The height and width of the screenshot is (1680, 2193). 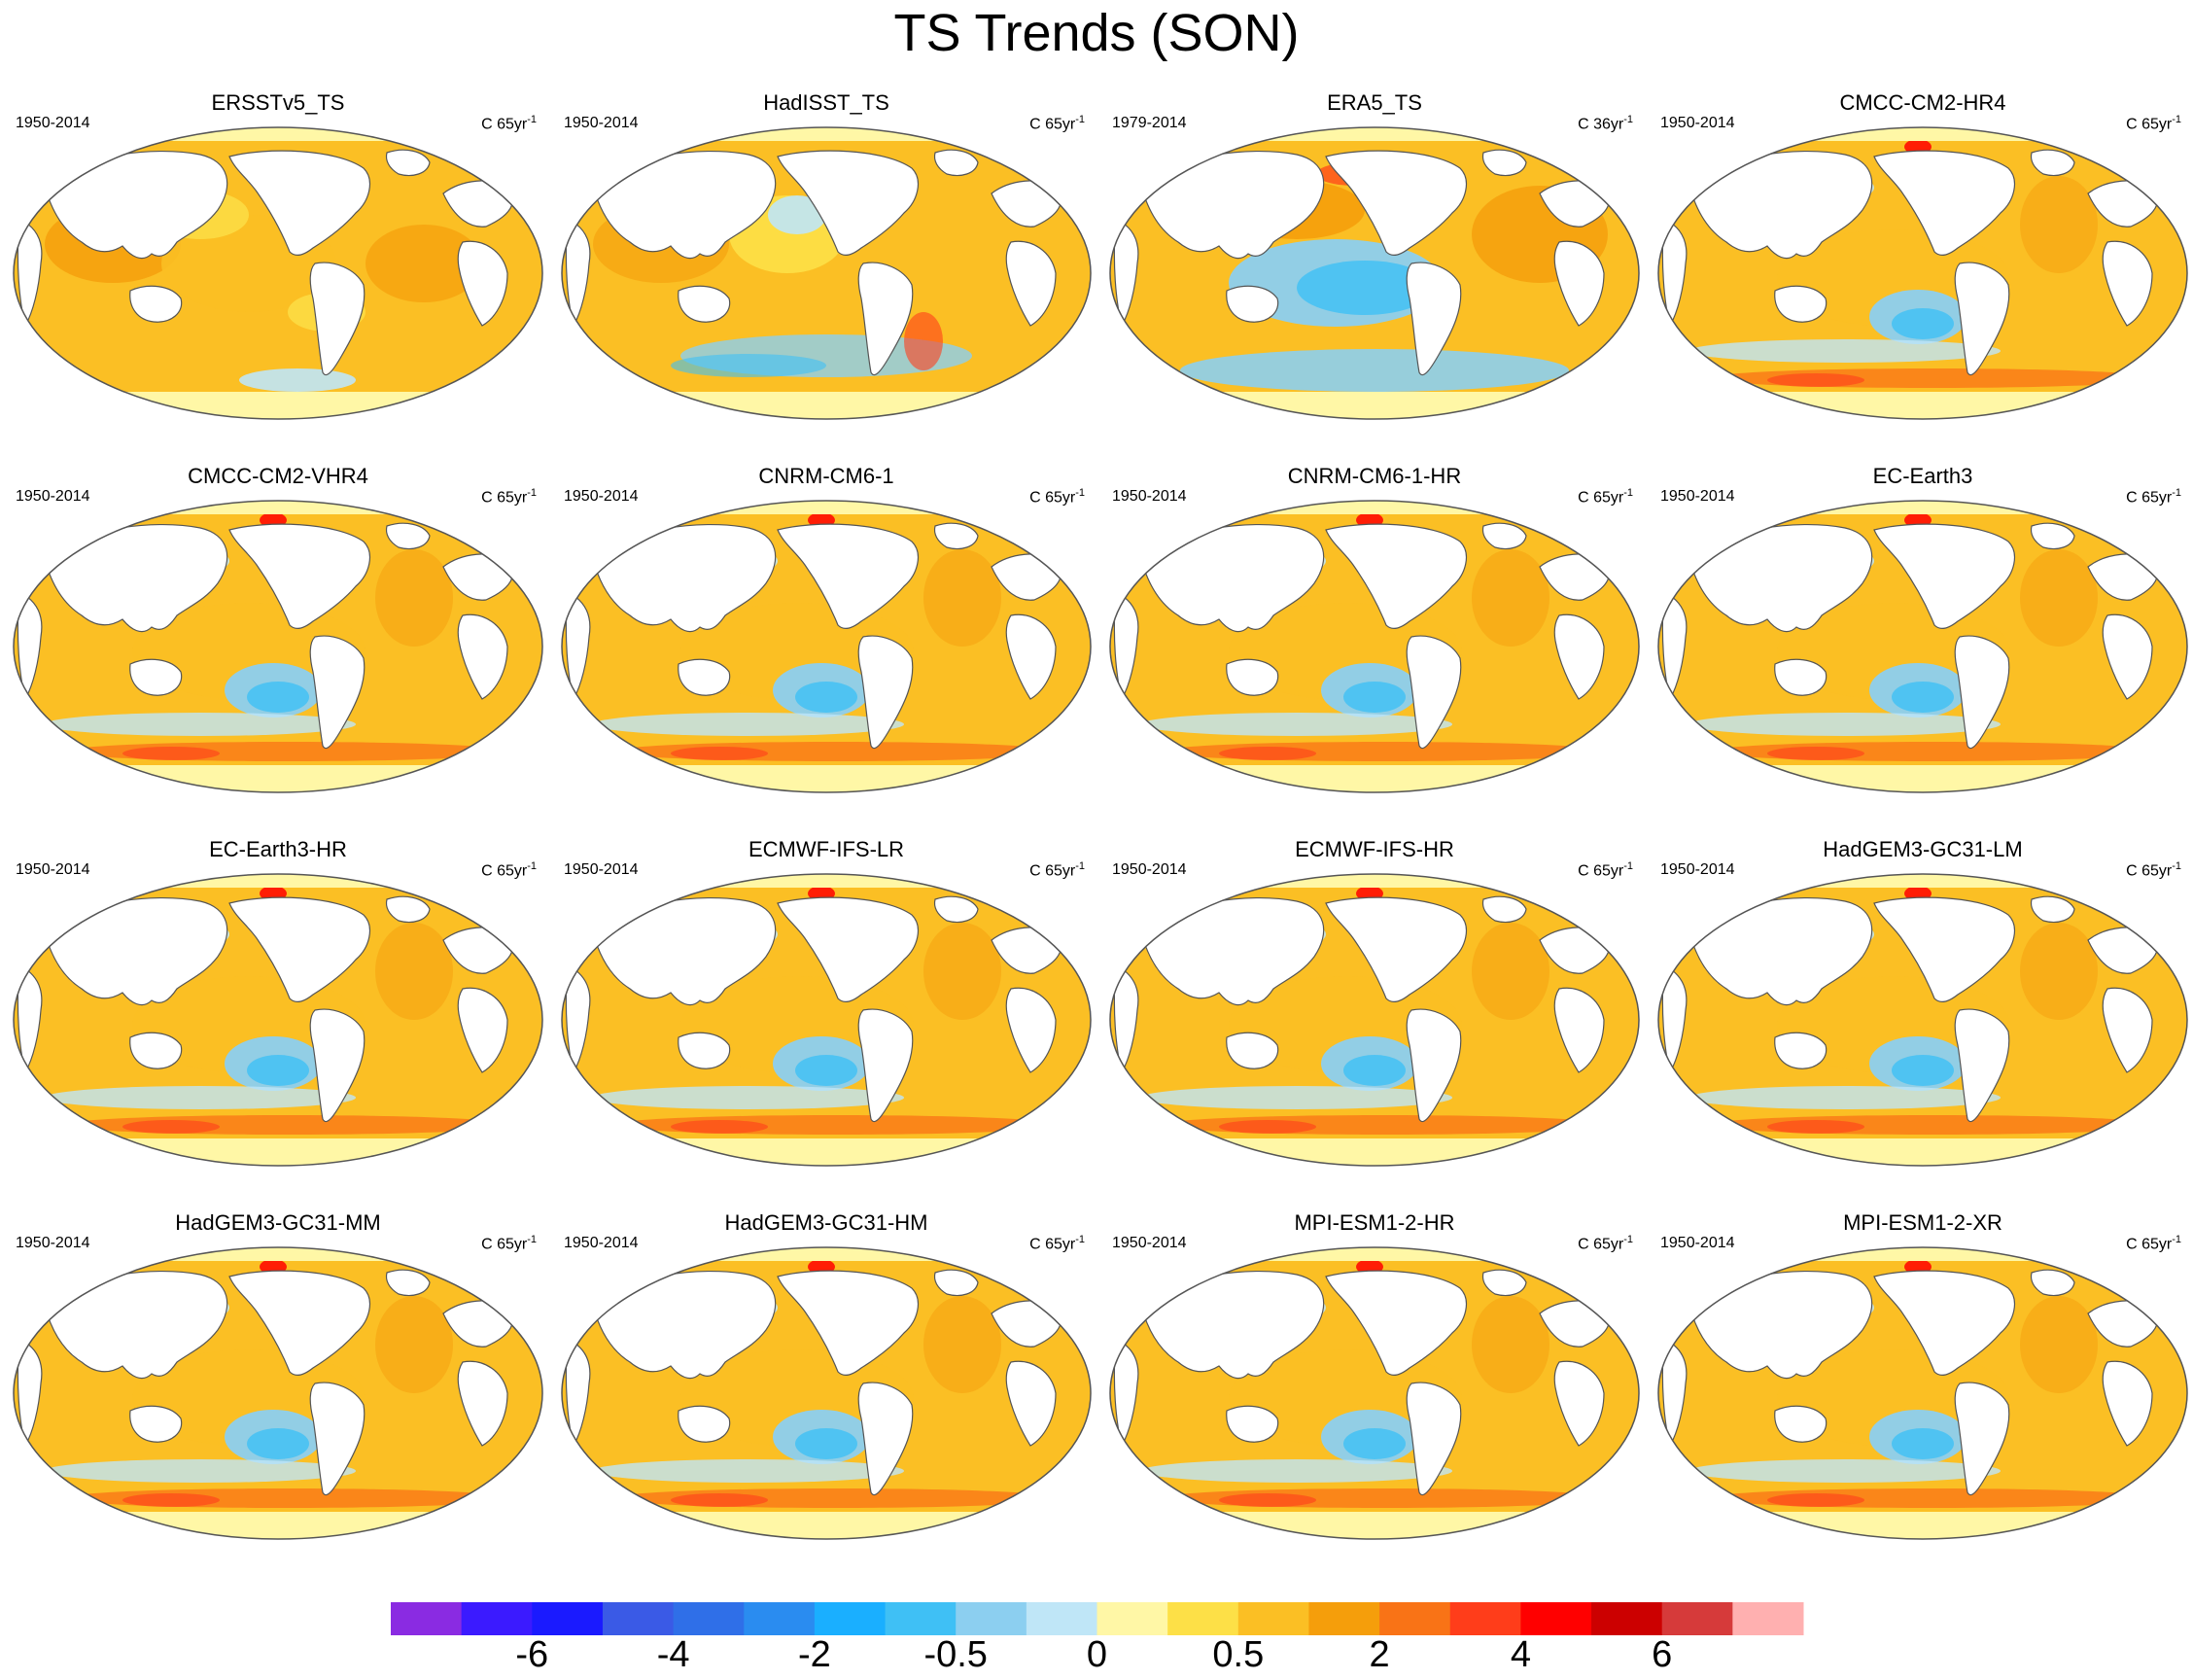 I want to click on map-panel-hadgem3-gc31-mm: HadGEM3-GC31-MM 1950-2014 C 65yr-1, so click(x=278, y=1390).